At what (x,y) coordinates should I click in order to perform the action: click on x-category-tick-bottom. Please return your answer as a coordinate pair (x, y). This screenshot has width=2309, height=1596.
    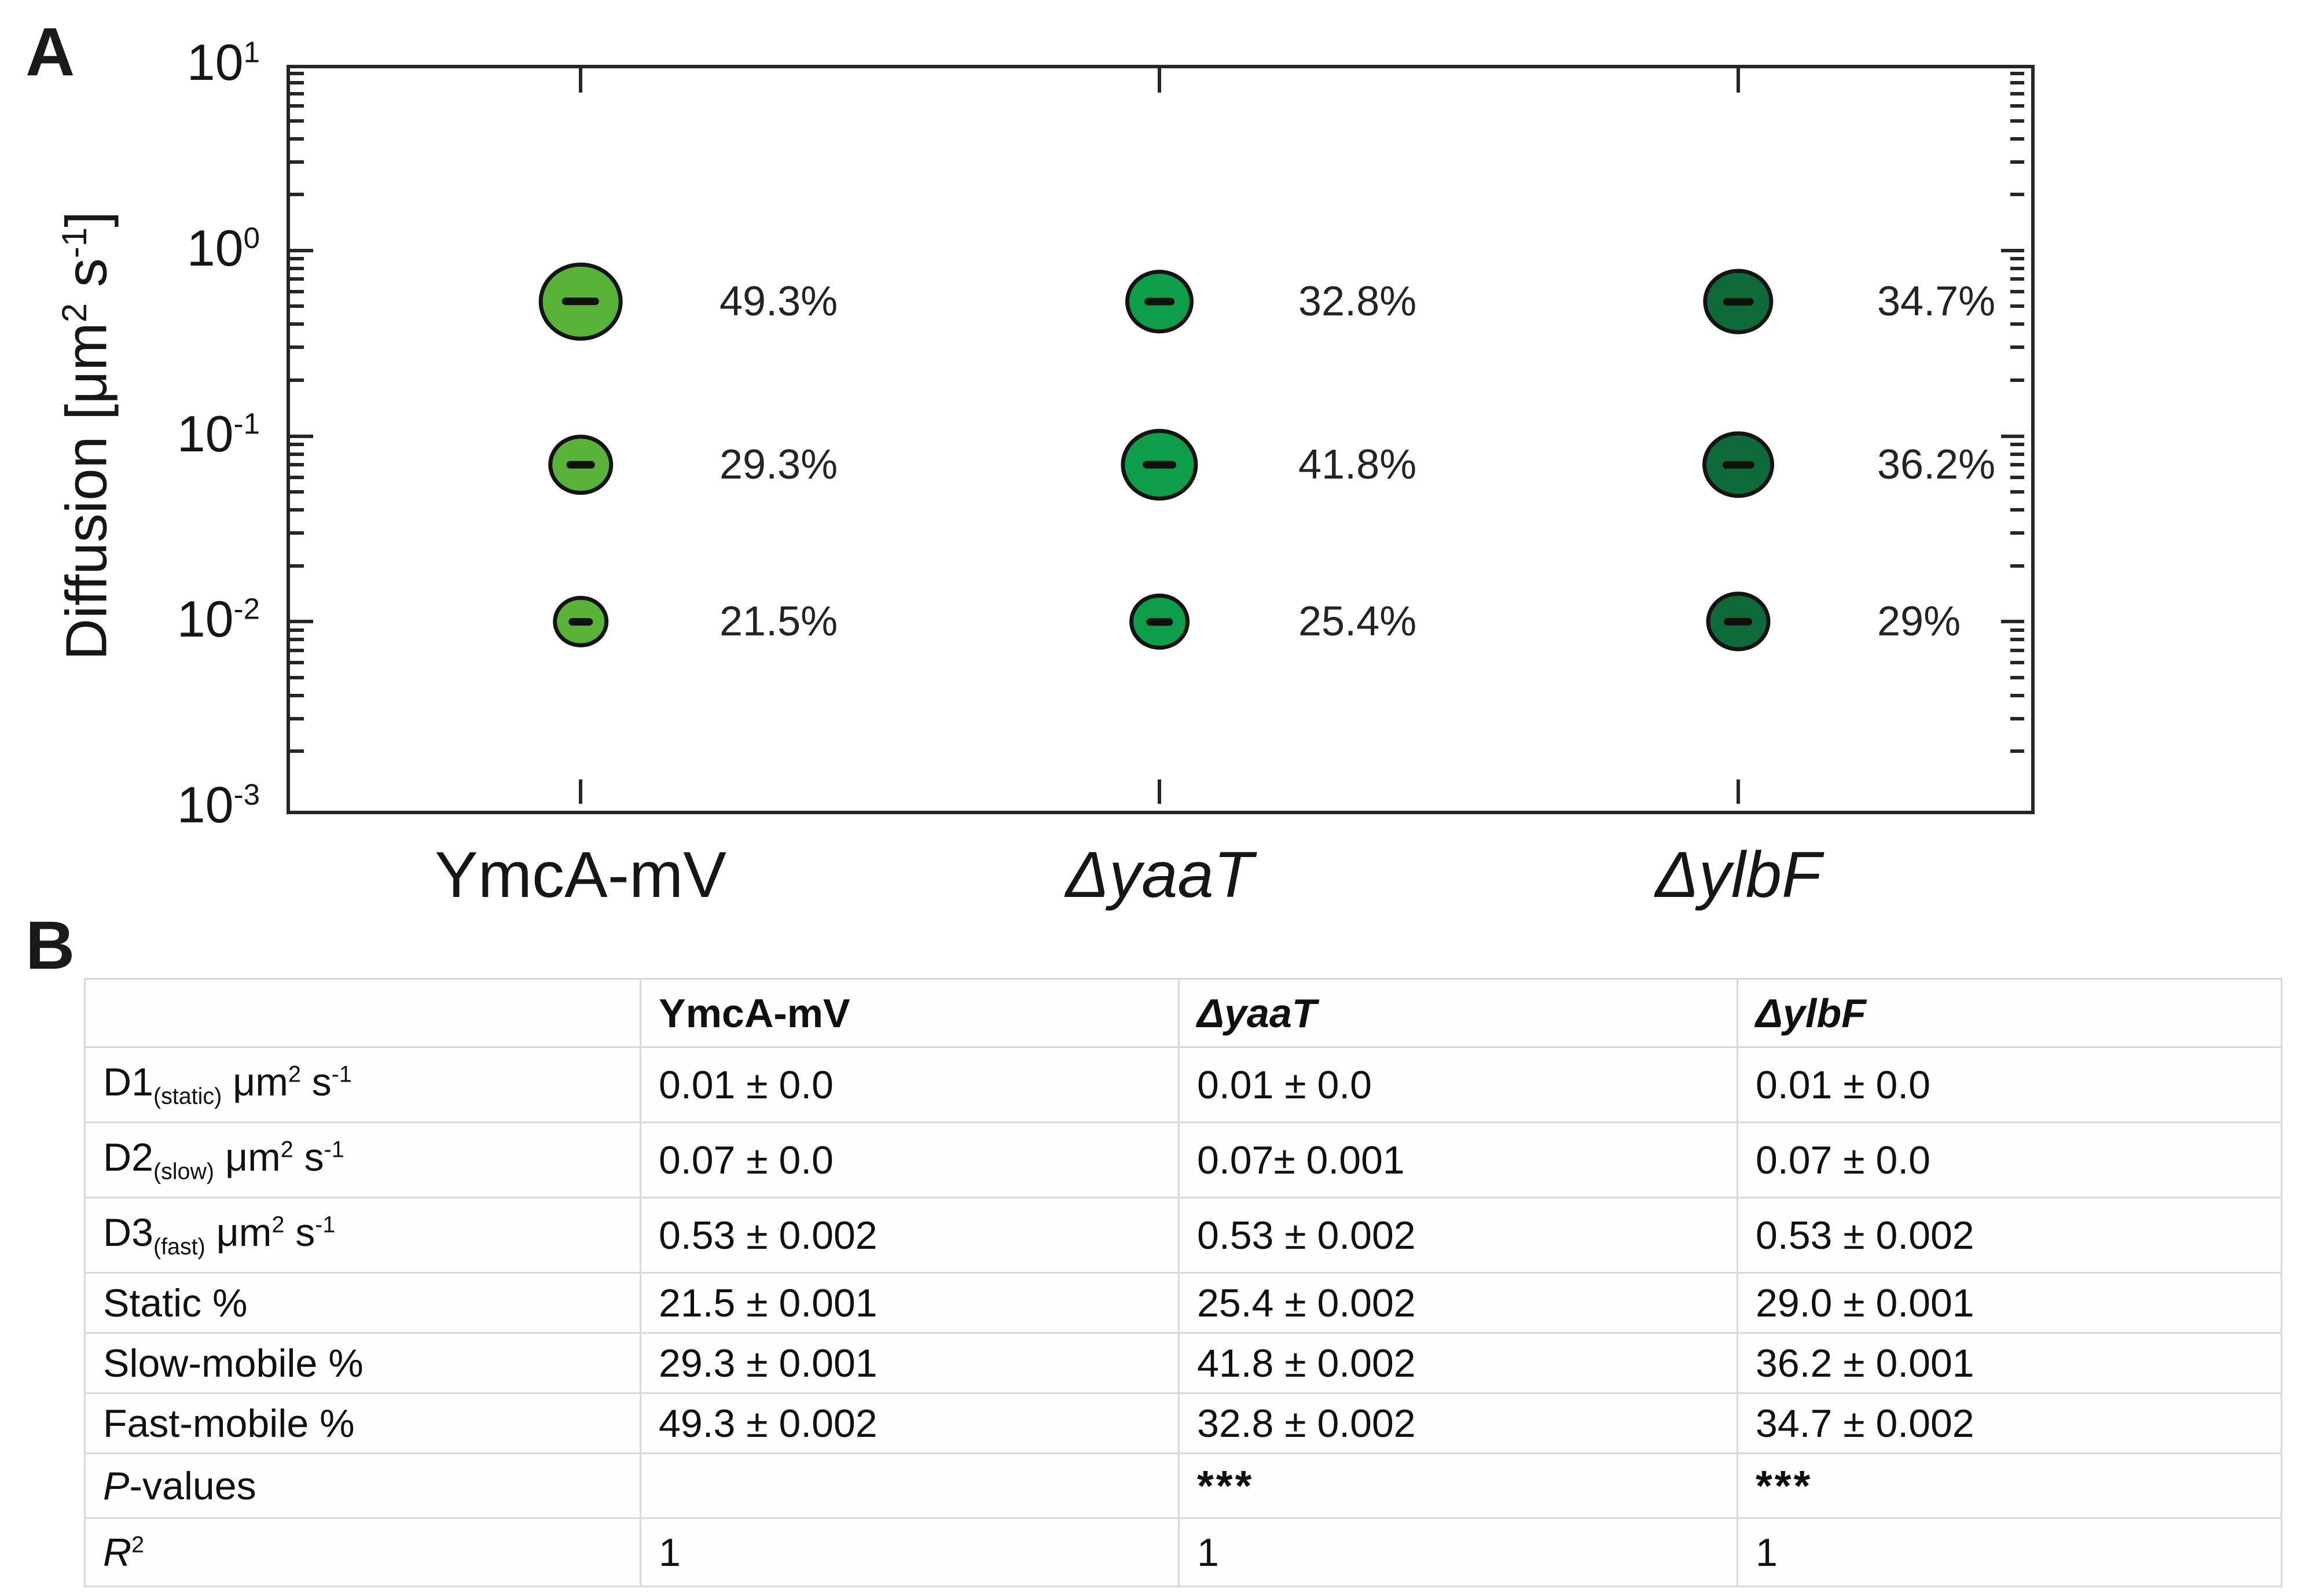
    Looking at the image, I should click on (1738, 791).